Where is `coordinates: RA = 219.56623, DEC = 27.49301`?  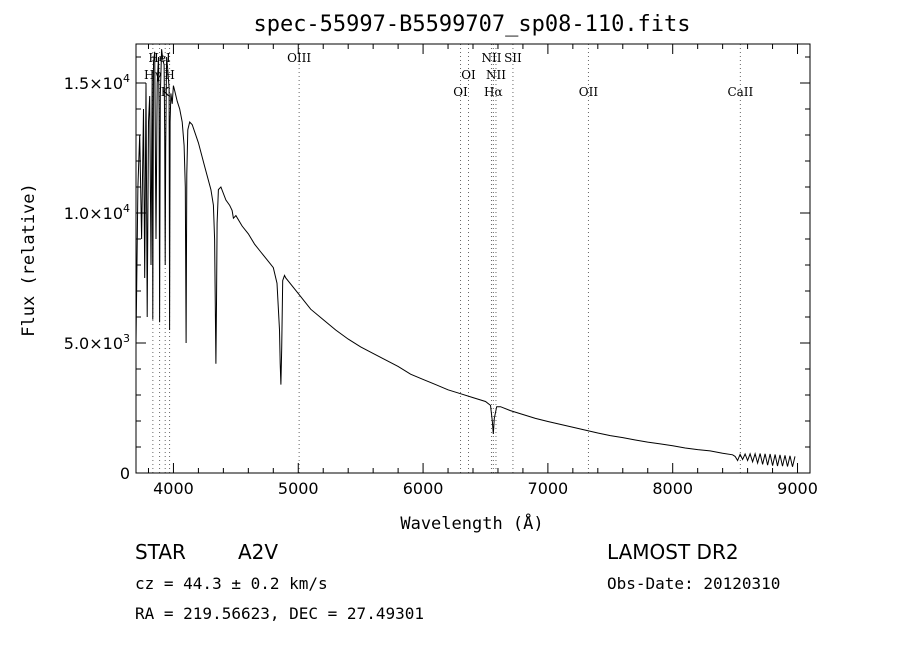
coordinates: RA = 219.56623, DEC = 27.49301 is located at coordinates (279, 613).